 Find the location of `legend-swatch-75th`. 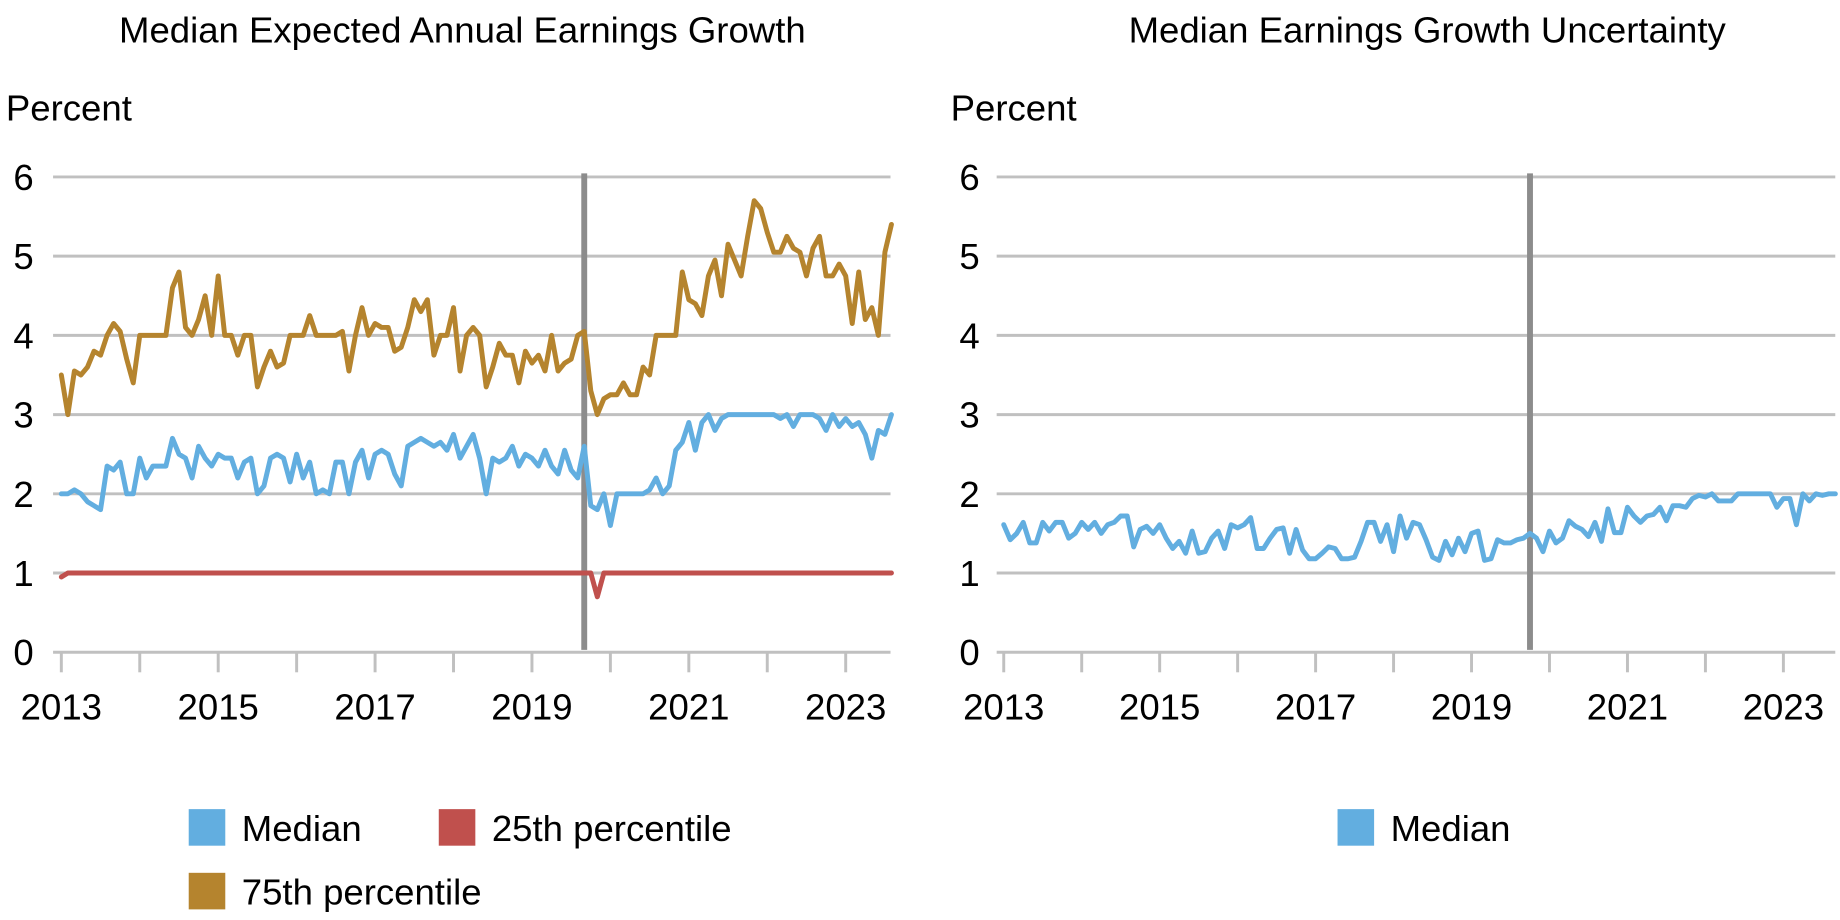

legend-swatch-75th is located at coordinates (207, 891).